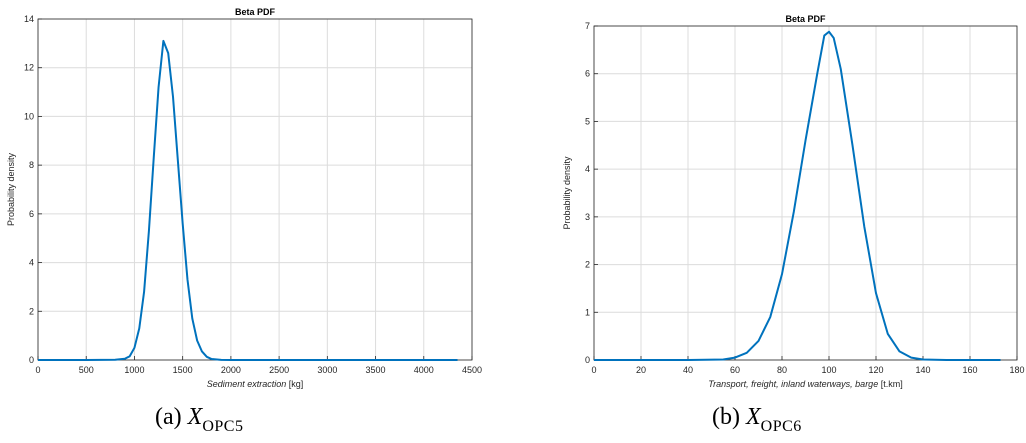 This screenshot has width=1026, height=443. What do you see at coordinates (31, 311) in the screenshot?
I see `chart-a-y-tick-label-1: 2` at bounding box center [31, 311].